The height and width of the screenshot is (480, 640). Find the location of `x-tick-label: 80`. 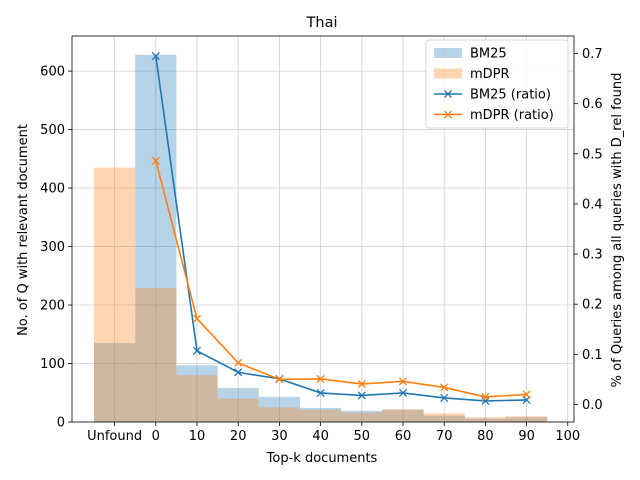

x-tick-label: 80 is located at coordinates (485, 436).